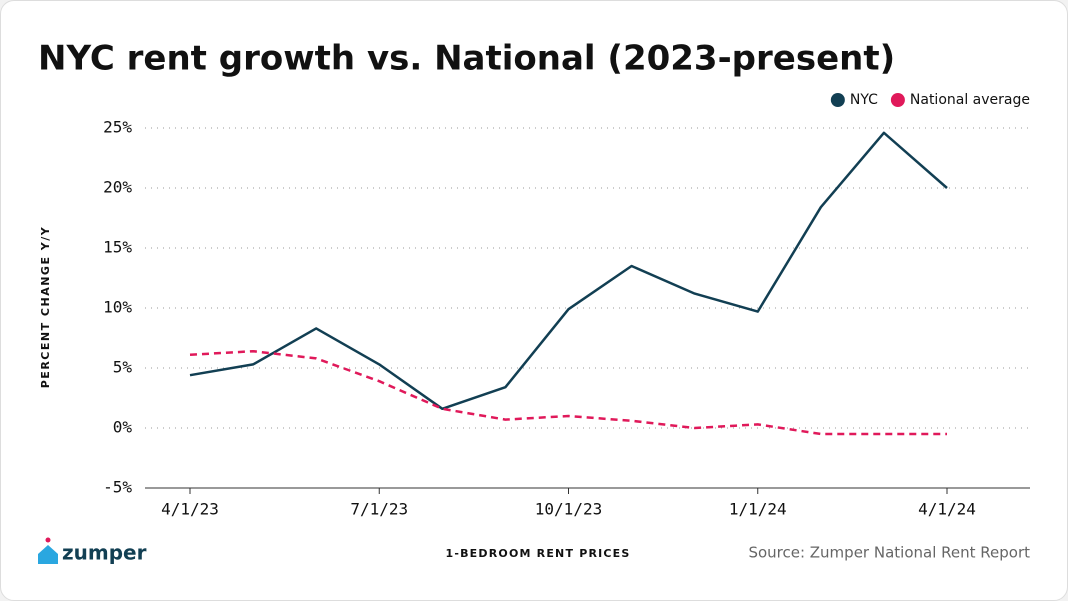 This screenshot has height=601, width=1068. I want to click on legend-label: National average, so click(970, 100).